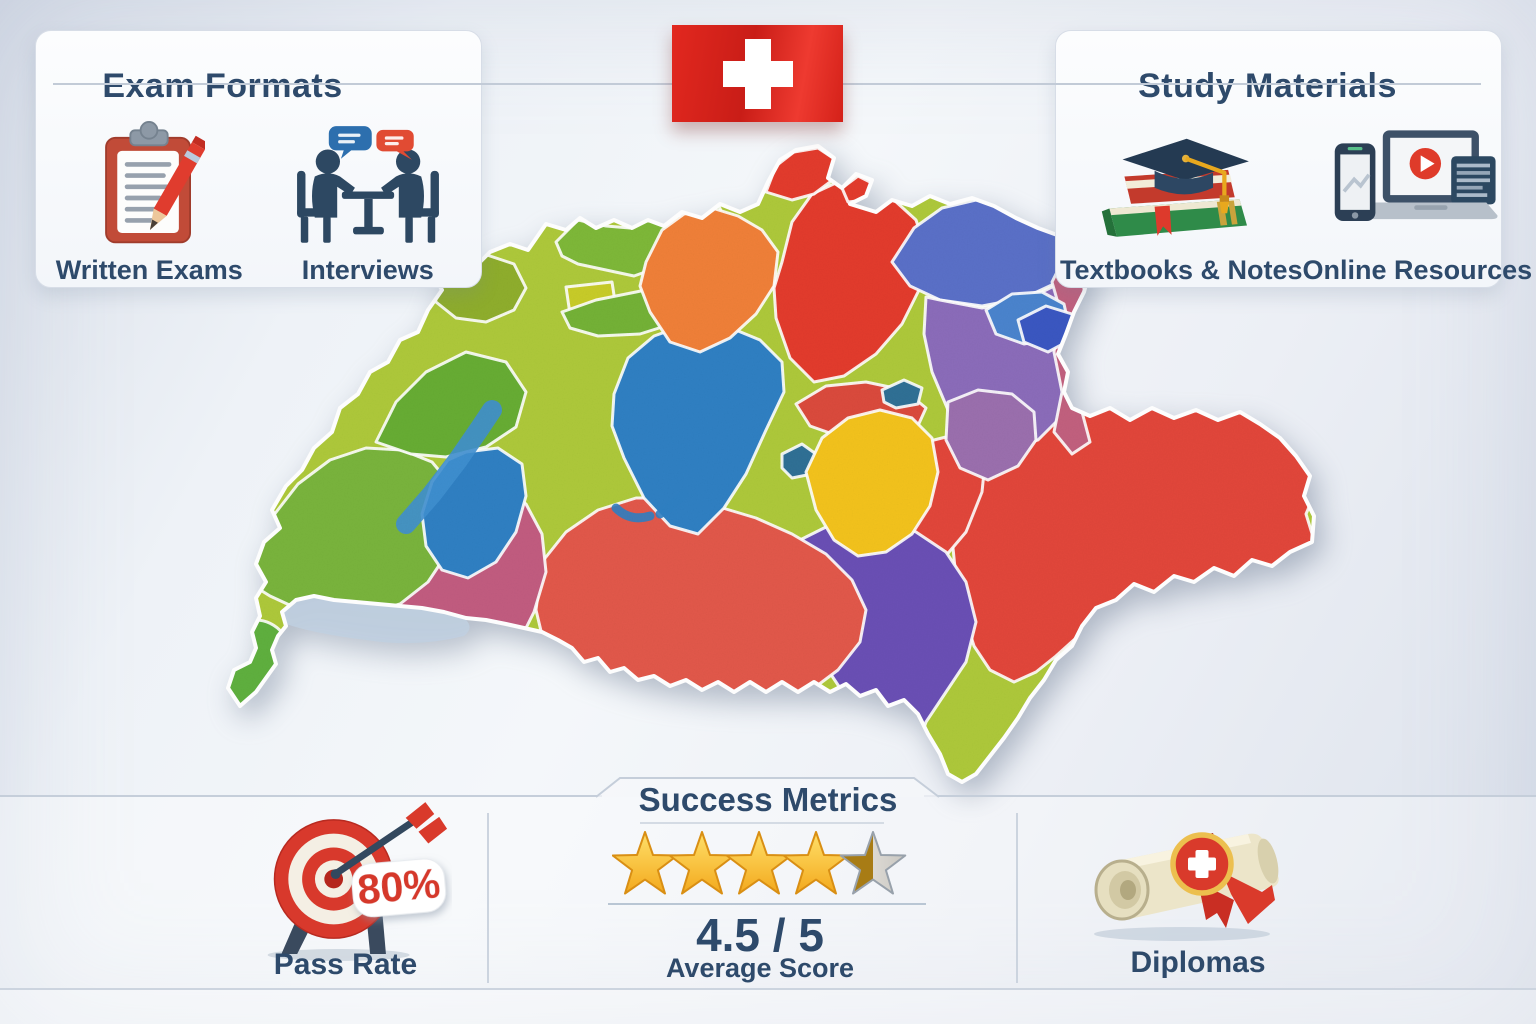  Describe the element at coordinates (149, 270) in the screenshot. I see `written-exams-label: Written Exams` at that location.